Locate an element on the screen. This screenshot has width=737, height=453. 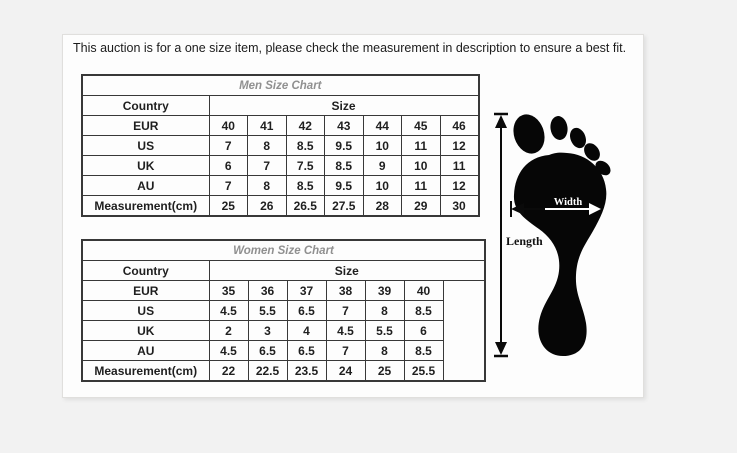
size-value: 42 is located at coordinates (305, 125).